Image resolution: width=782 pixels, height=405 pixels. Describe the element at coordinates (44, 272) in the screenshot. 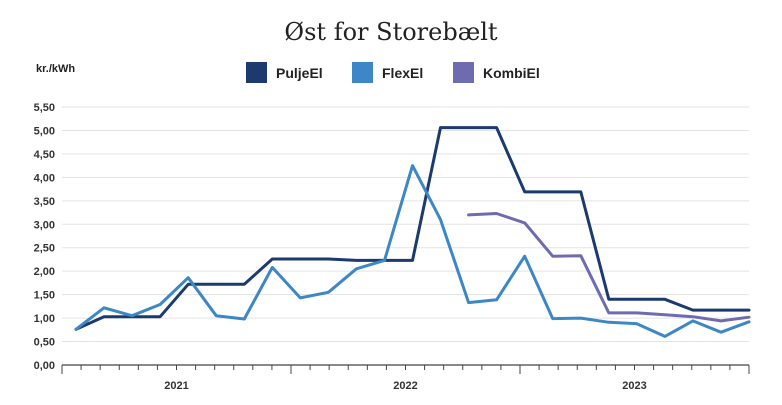

I see `y-tick-label: 2,00` at that location.